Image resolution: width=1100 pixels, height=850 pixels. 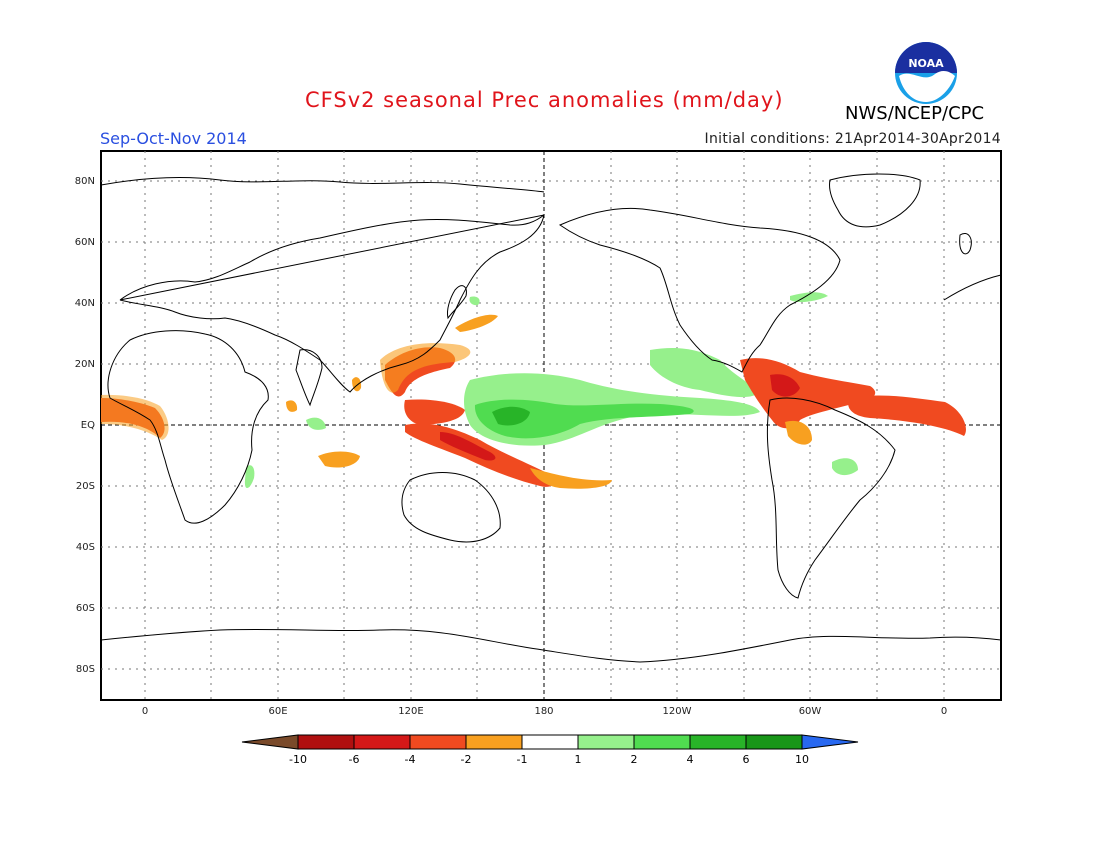 What do you see at coordinates (451, 507) in the screenshot?
I see `australia-outline` at bounding box center [451, 507].